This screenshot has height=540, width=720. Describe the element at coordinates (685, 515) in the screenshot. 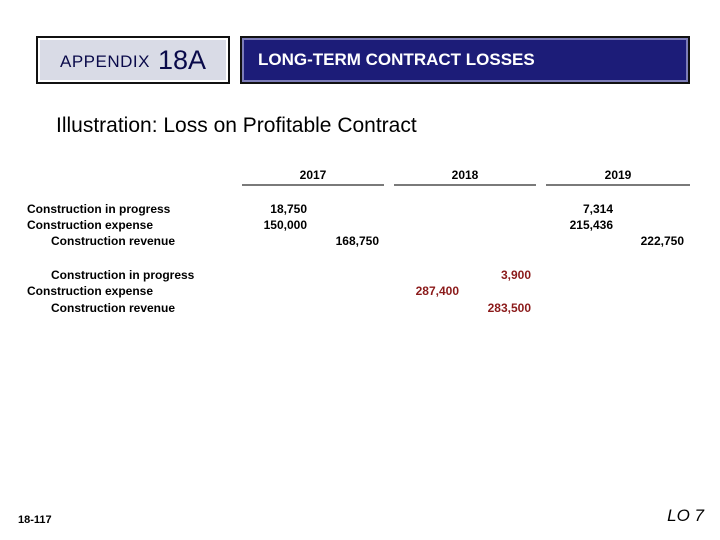

I see `learning-objective: LO 7` at that location.